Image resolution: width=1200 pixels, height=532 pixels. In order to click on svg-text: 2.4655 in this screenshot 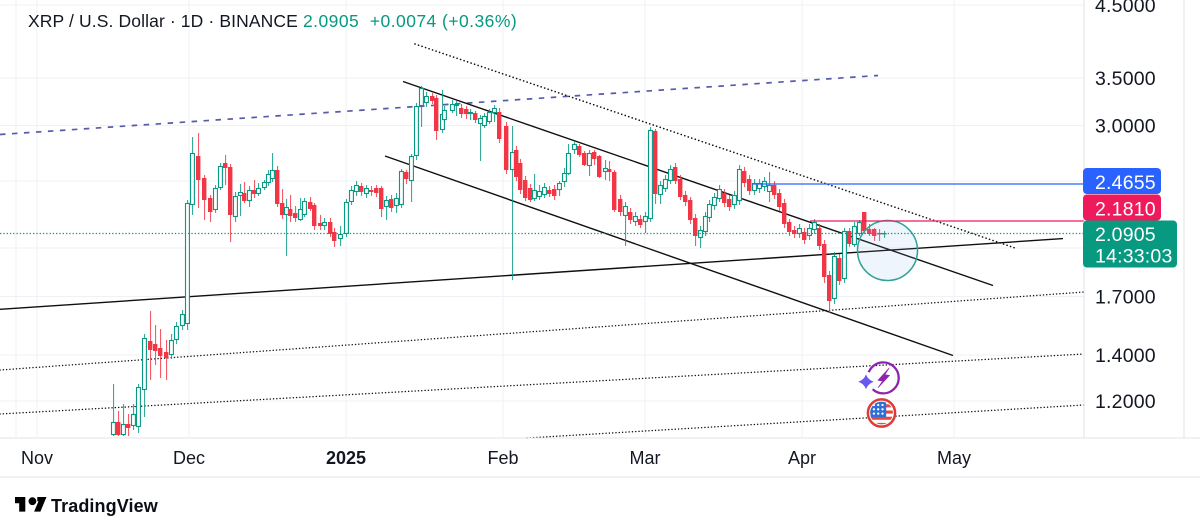, I will do `click(1125, 183)`.